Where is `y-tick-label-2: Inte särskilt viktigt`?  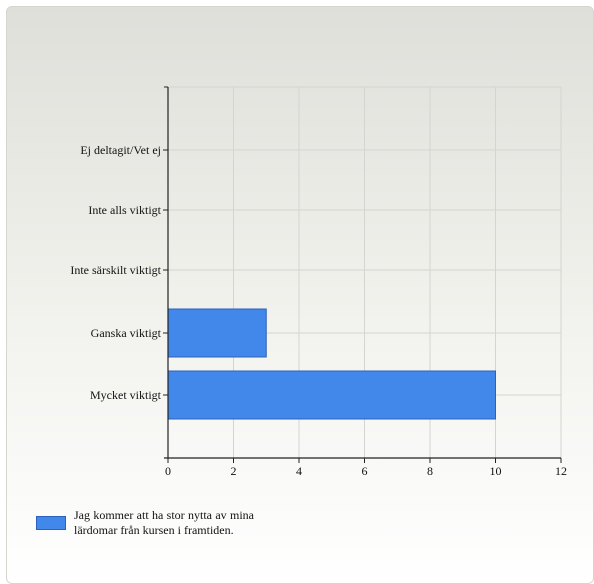
y-tick-label-2: Inte särskilt viktigt is located at coordinates (115, 270).